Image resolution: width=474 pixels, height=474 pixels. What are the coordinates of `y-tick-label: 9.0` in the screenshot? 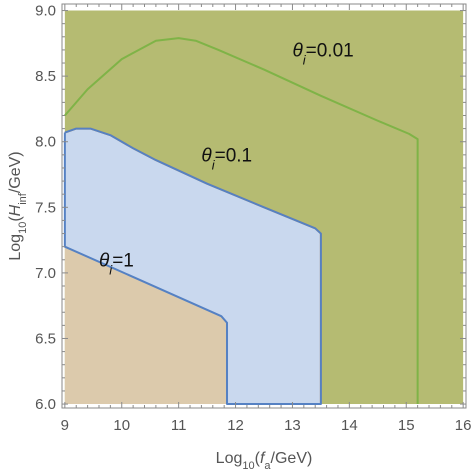 It's located at (45, 11).